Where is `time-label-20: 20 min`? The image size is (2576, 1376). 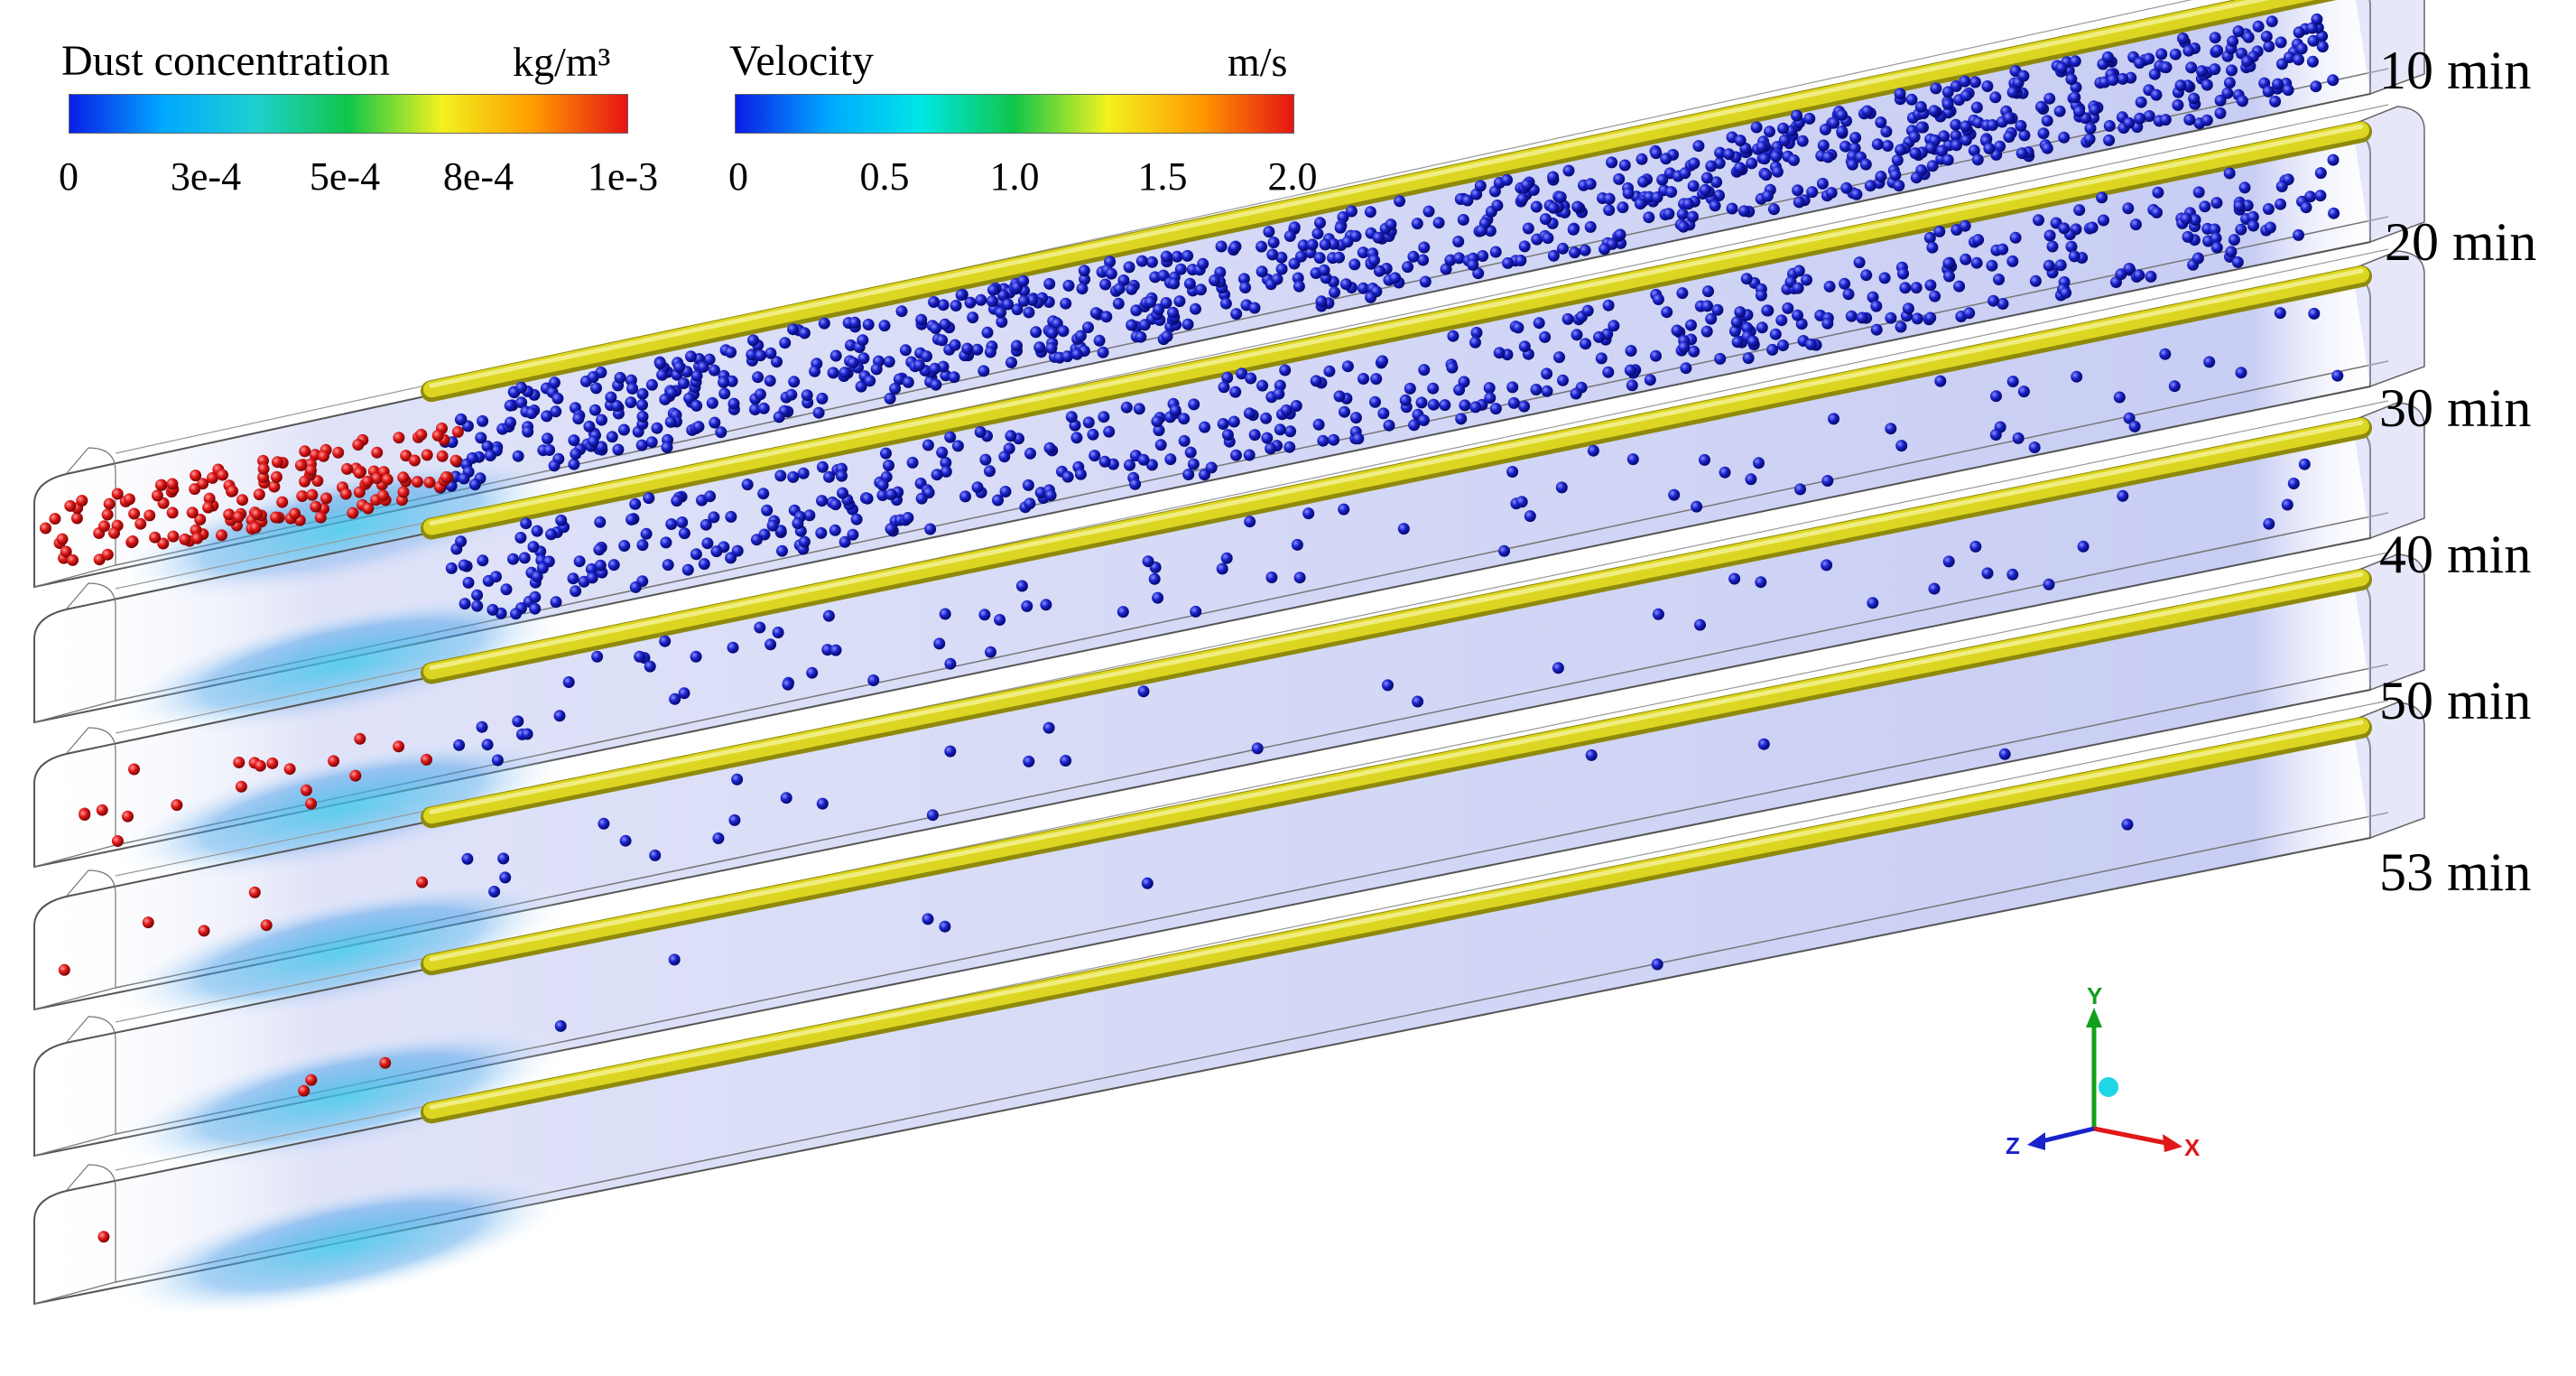
time-label-20: 20 min is located at coordinates (2461, 242).